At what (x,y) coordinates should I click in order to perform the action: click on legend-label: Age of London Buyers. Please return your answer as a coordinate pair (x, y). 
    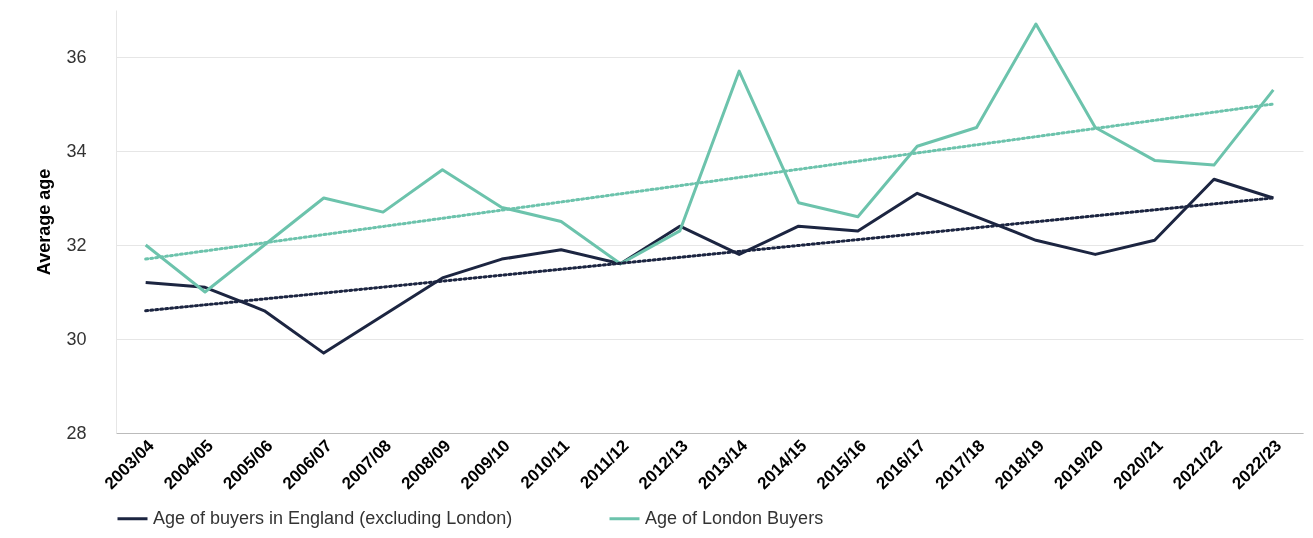
    Looking at the image, I should click on (734, 517).